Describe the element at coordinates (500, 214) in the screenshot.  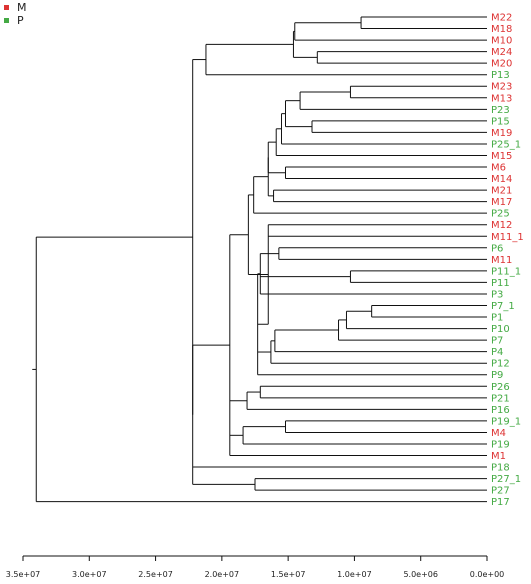
I see `leaf-label: P25` at that location.